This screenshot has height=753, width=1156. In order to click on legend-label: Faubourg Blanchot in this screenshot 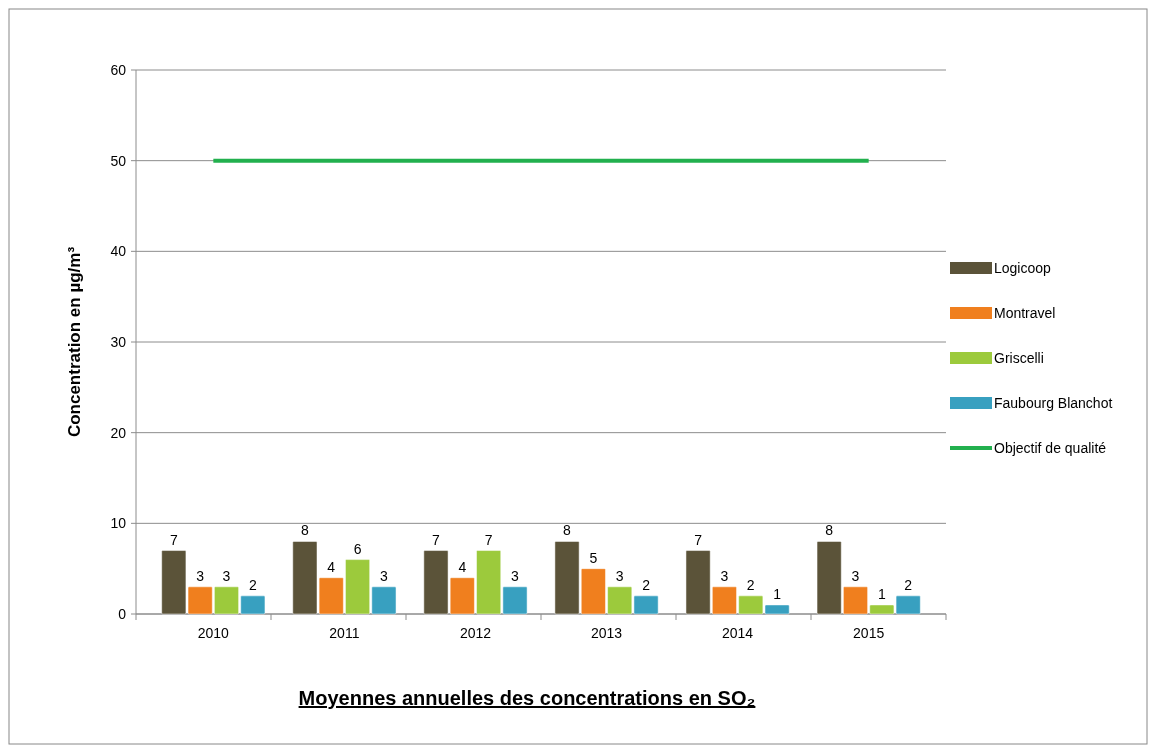, I will do `click(1053, 403)`.